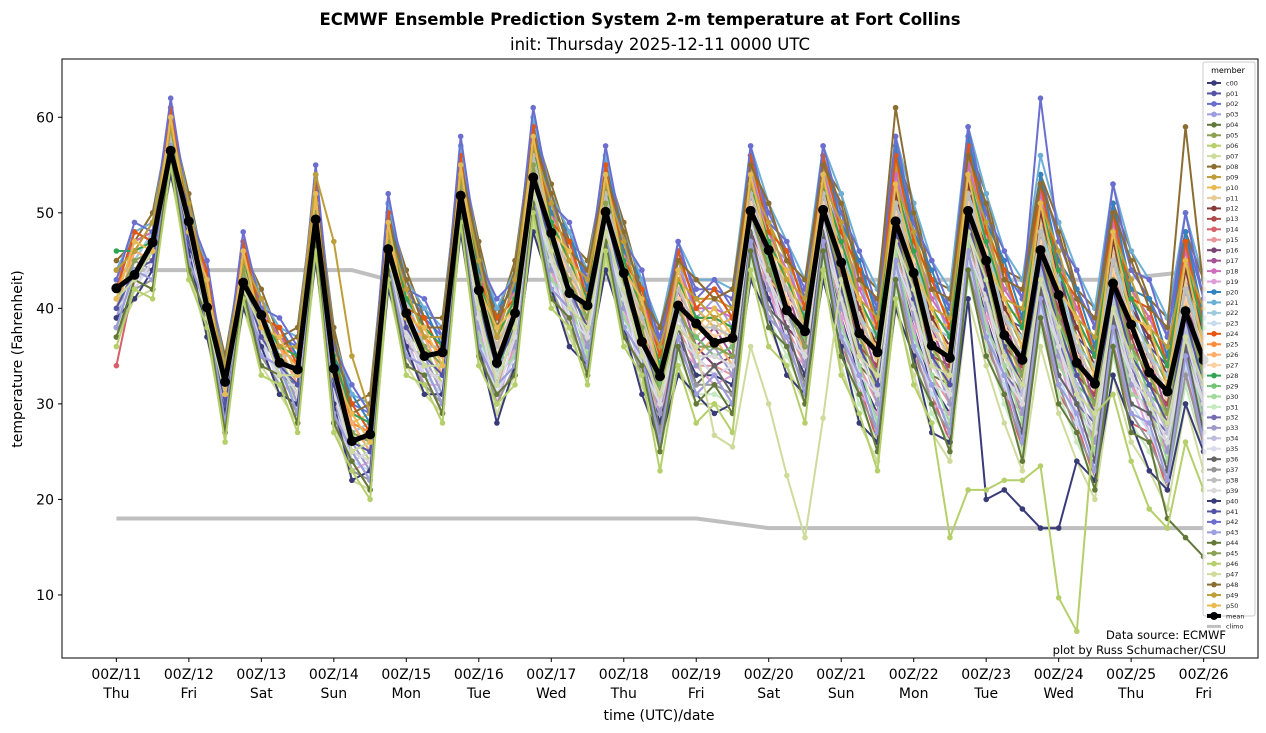  What do you see at coordinates (1149, 346) in the screenshot?
I see `member-point-p11` at bounding box center [1149, 346].